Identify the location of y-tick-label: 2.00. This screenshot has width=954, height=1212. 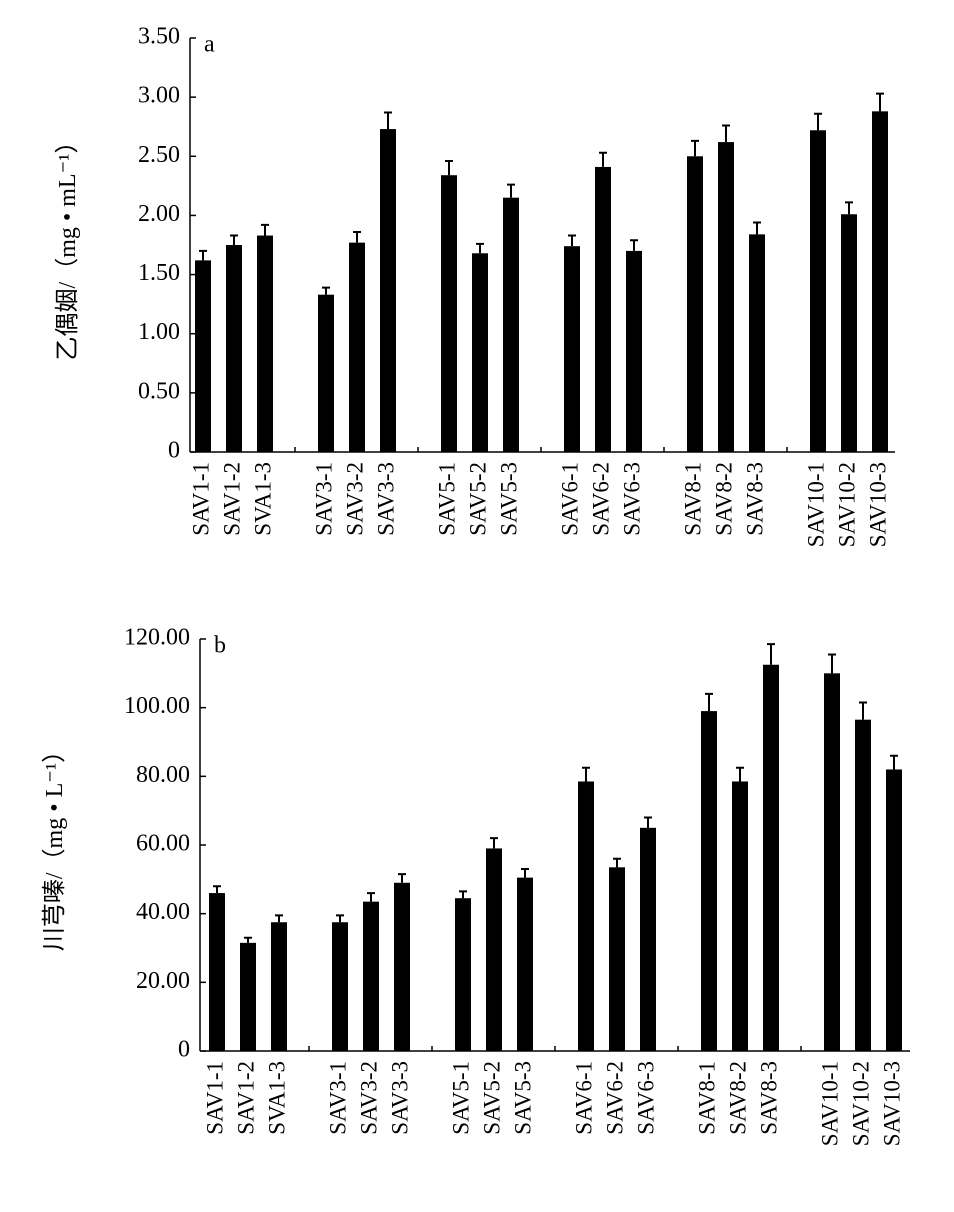
(159, 214).